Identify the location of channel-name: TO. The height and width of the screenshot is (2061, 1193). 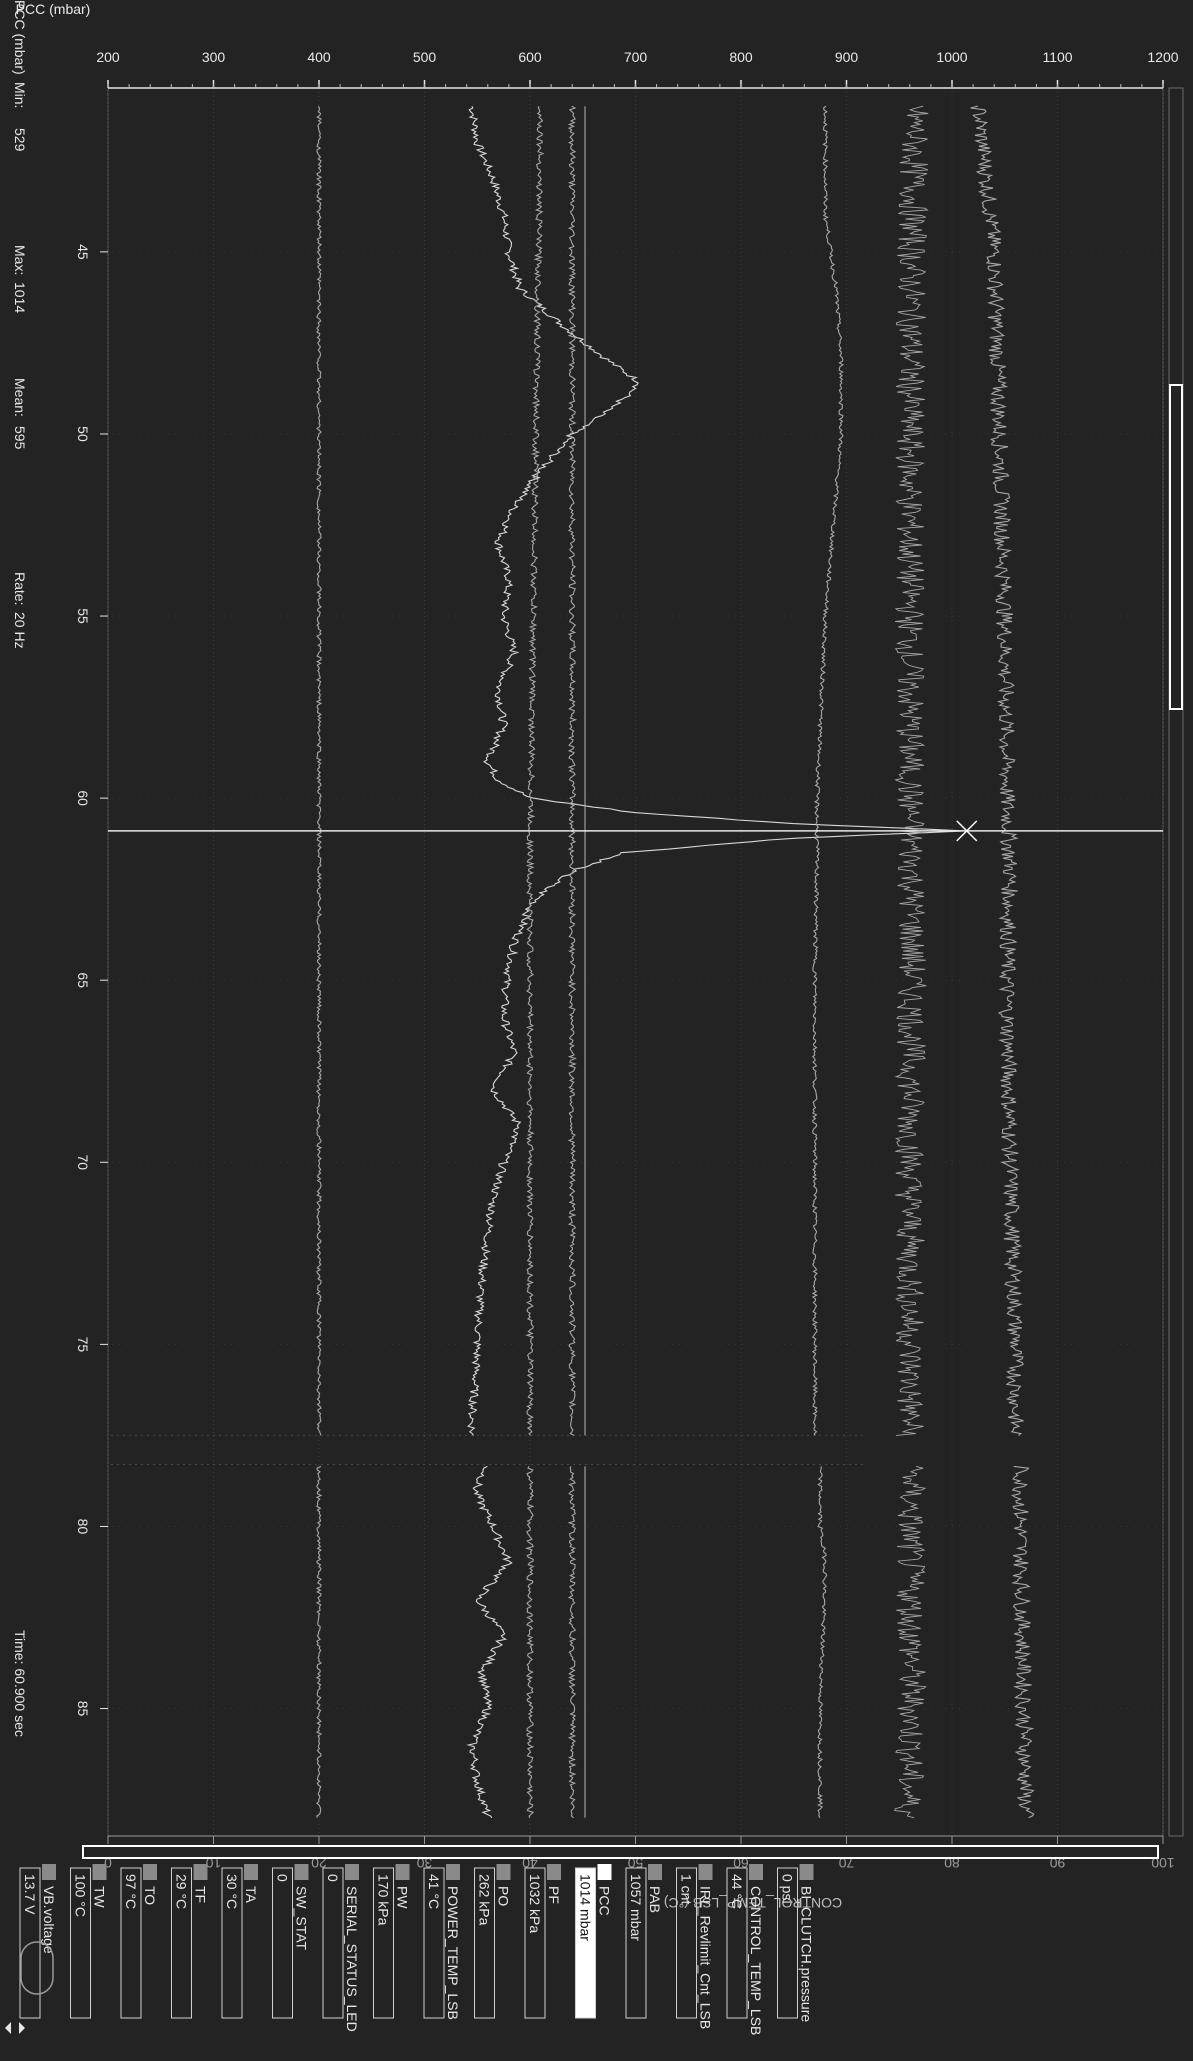
(150, 1895).